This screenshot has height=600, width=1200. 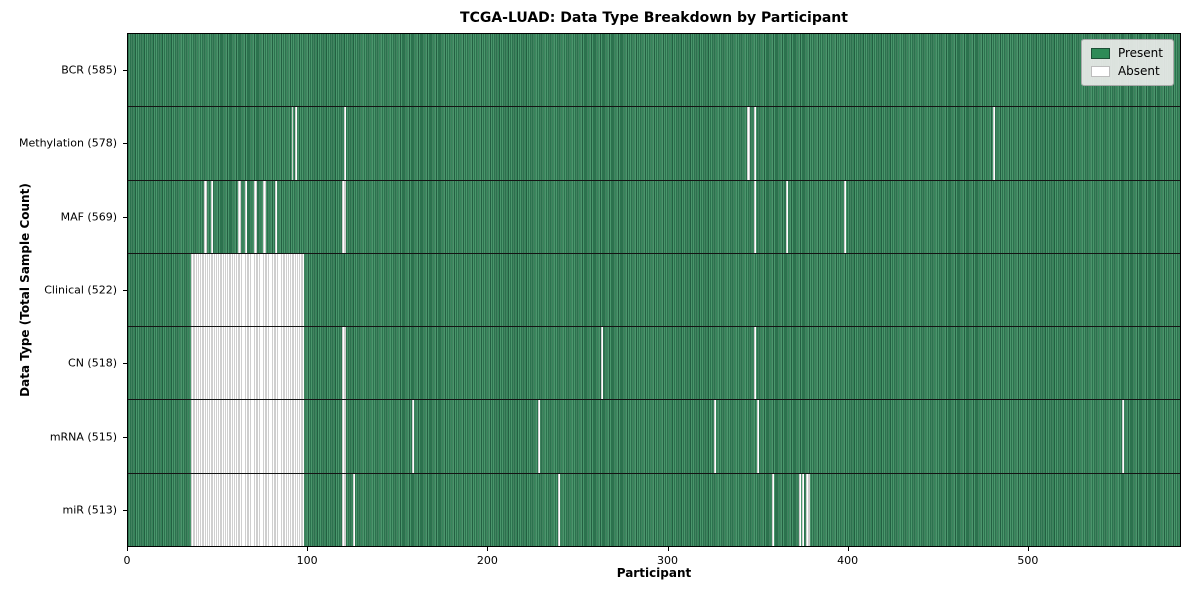 I want to click on x-tick-label: 500, so click(x=1028, y=560).